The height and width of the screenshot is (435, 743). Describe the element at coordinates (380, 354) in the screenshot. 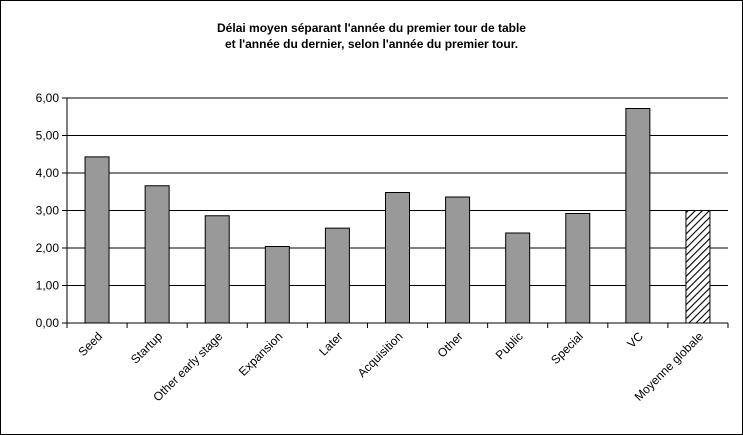

I see `x-tick-label: Acquisition` at that location.